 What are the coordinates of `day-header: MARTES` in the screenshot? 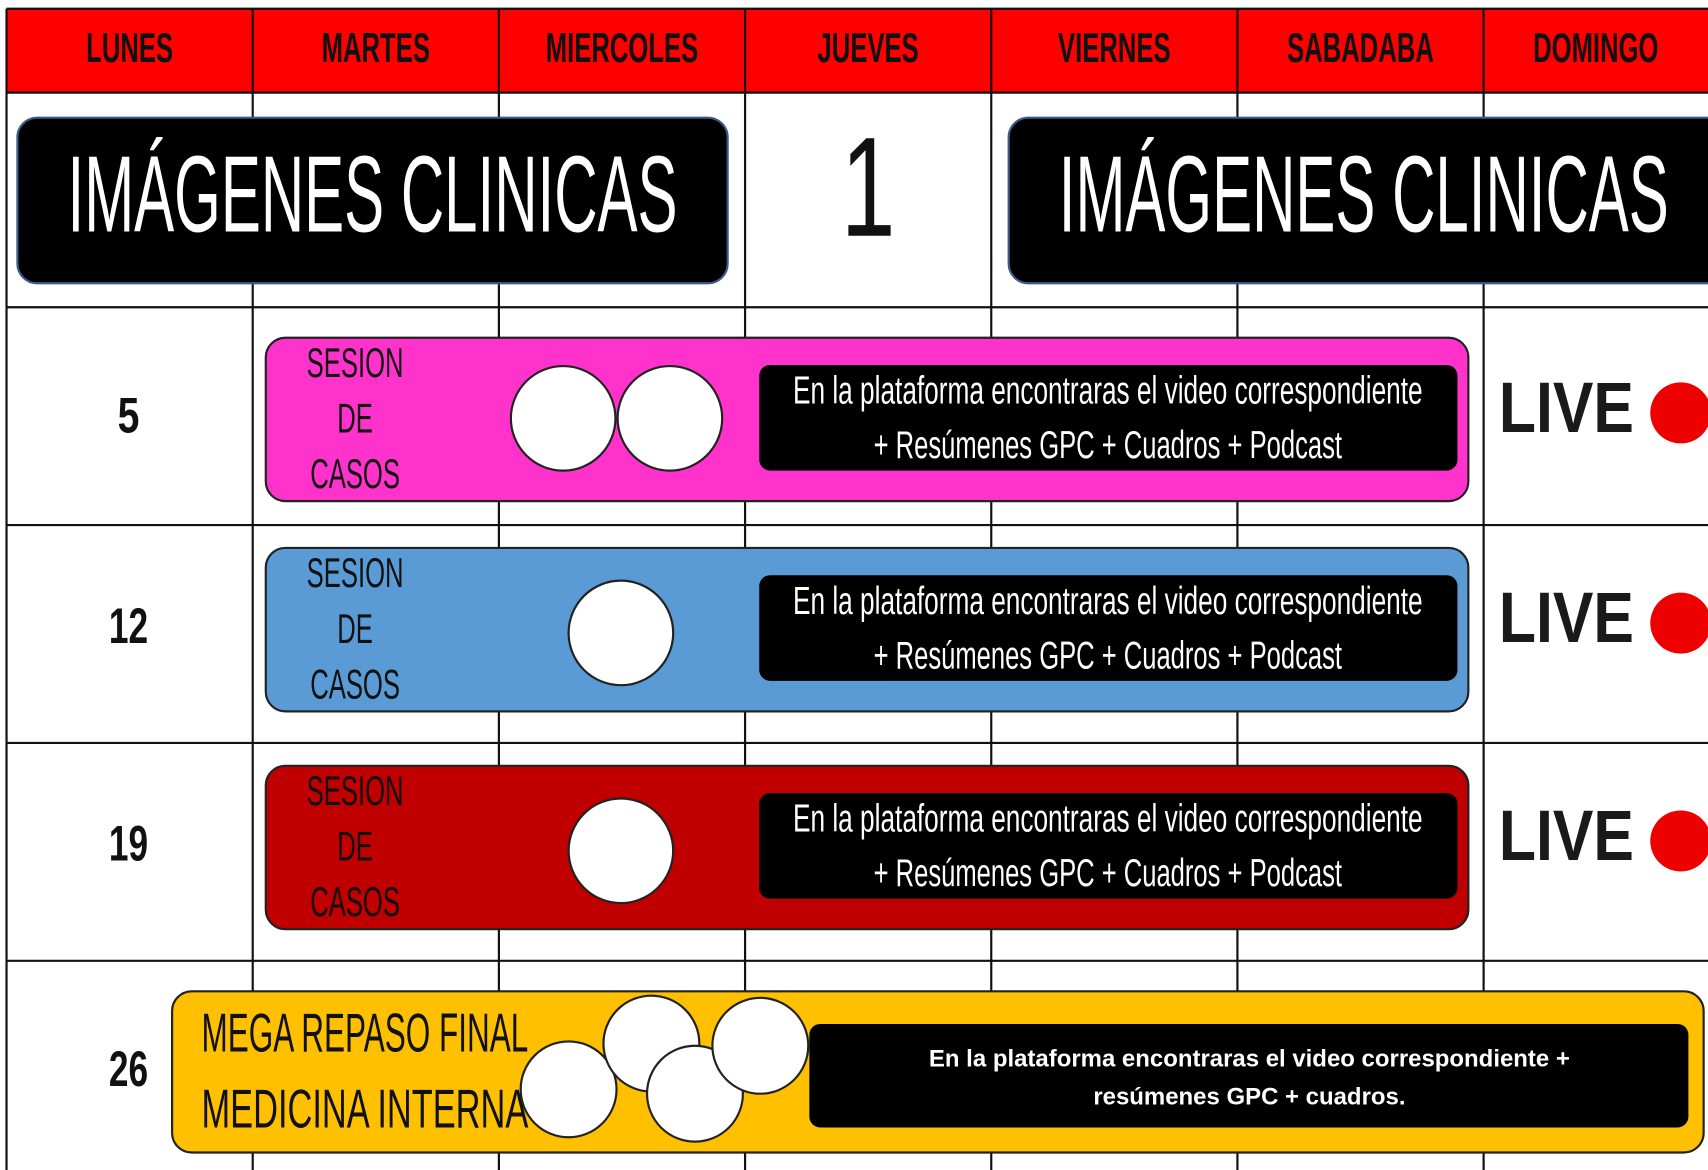 It's located at (376, 49).